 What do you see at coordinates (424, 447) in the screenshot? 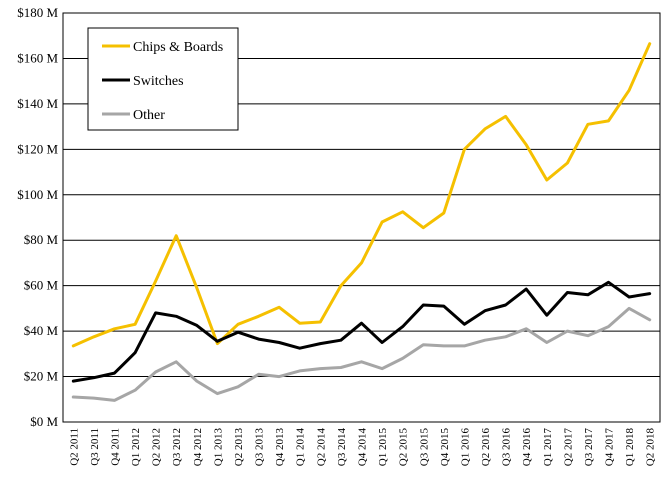
I see `x-tick-label: Q3 2015` at bounding box center [424, 447].